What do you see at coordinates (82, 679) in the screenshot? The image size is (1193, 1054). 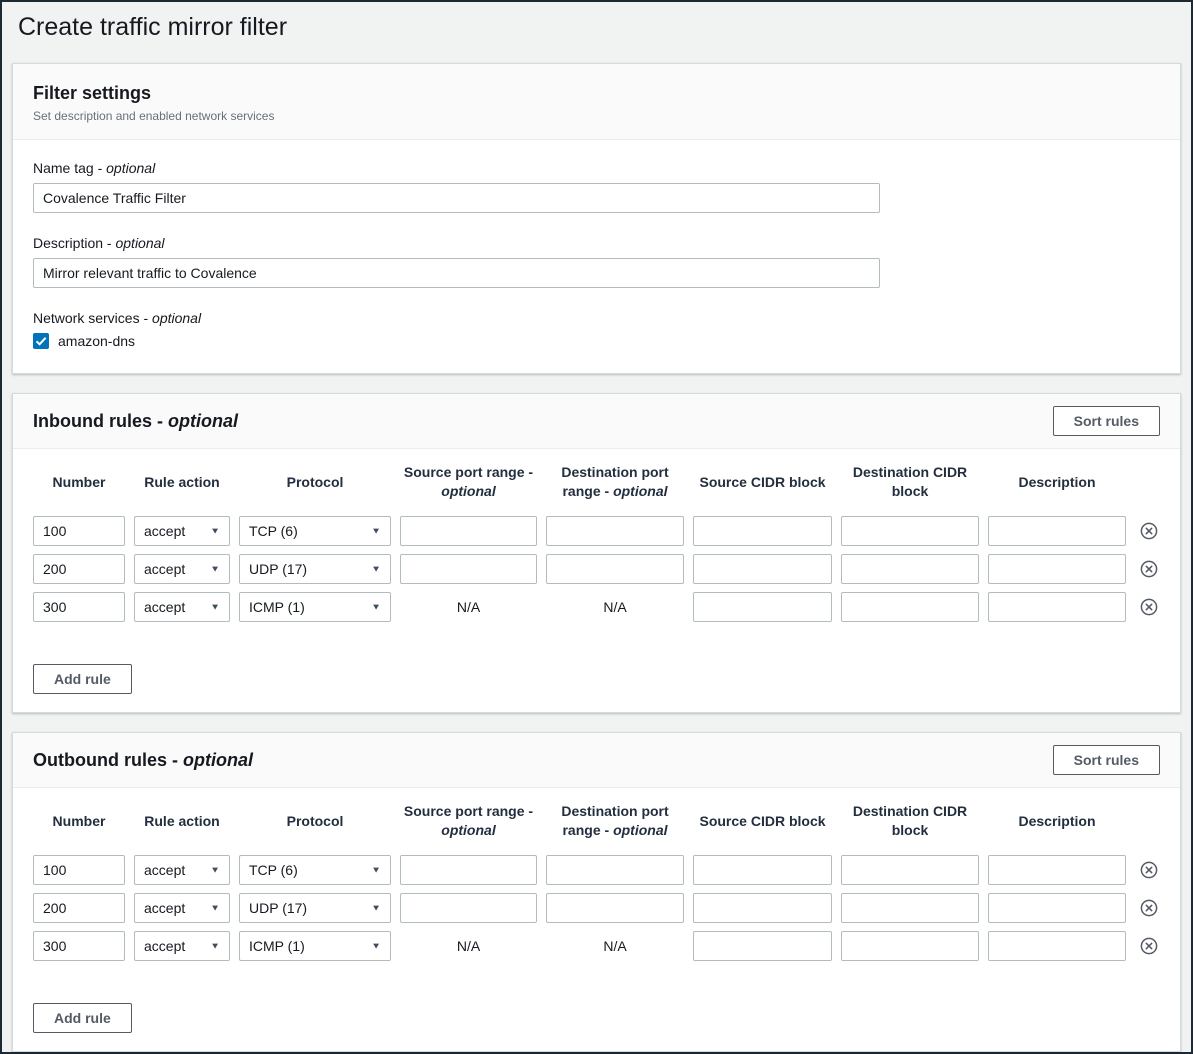 I see `inbound-add-rule-button: Add rule` at bounding box center [82, 679].